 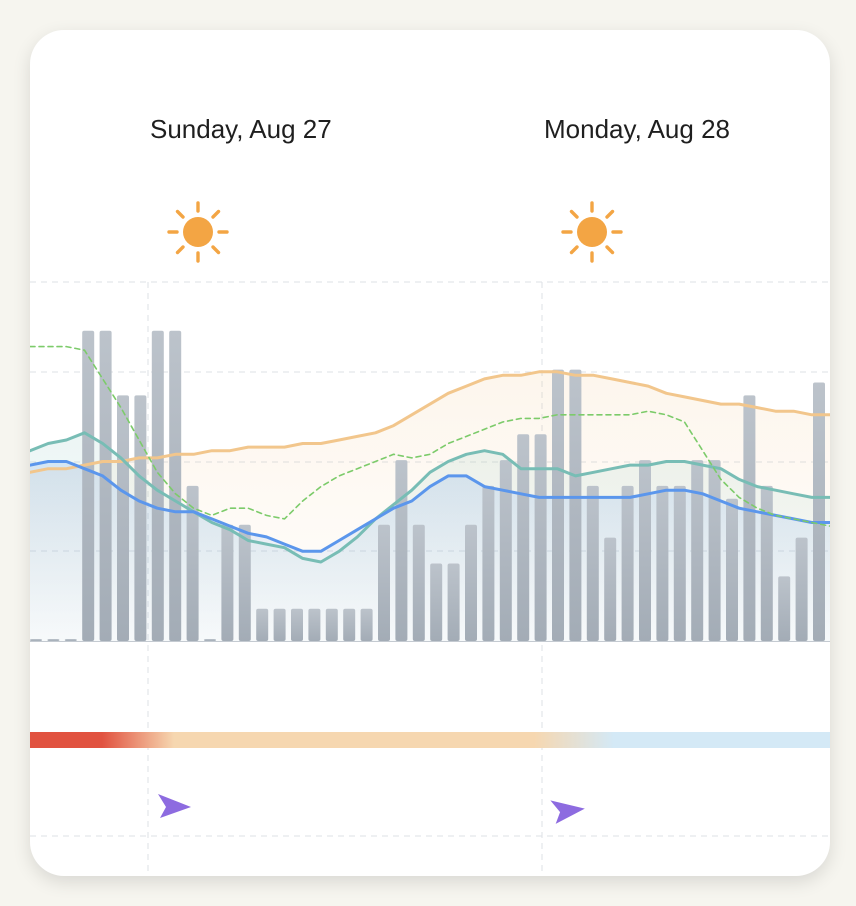 I want to click on temperature-line, so click(x=430, y=422).